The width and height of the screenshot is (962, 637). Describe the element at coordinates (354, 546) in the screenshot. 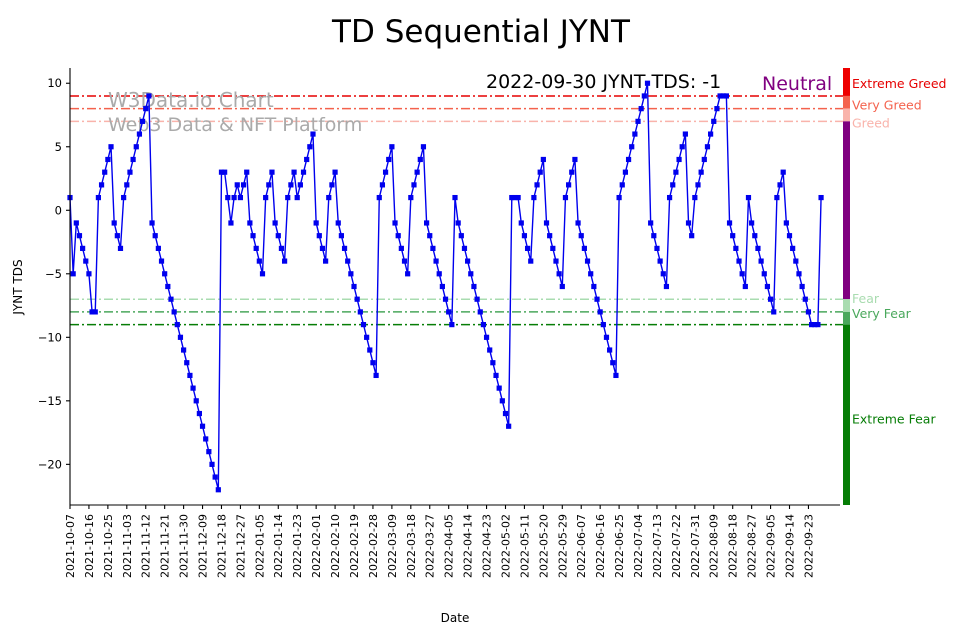

I see `x-tick-label: 2022-02-19` at that location.